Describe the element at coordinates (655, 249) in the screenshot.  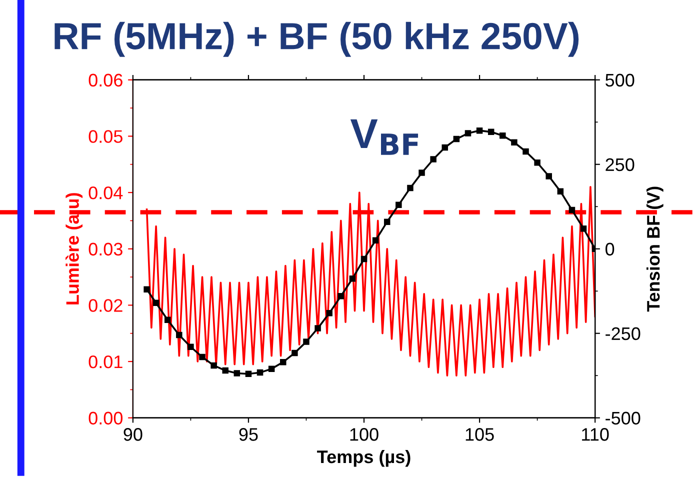
I see `y2-axis-title: Tension BF (V)` at that location.